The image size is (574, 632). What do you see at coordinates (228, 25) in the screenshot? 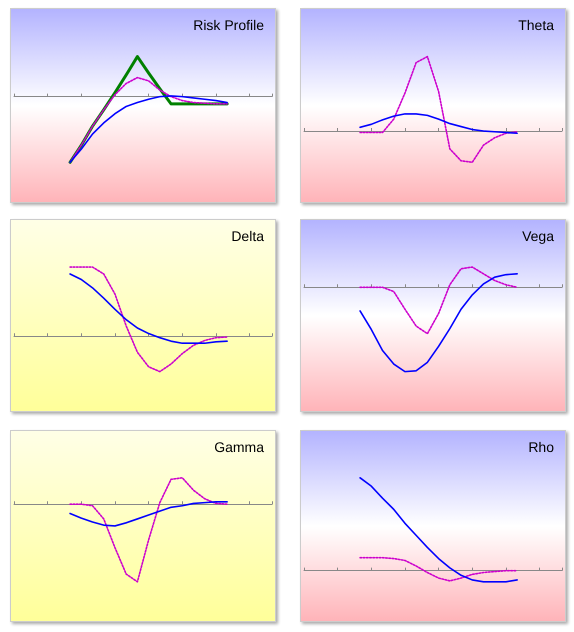
I see `chart-title: Risk Profile` at bounding box center [228, 25].